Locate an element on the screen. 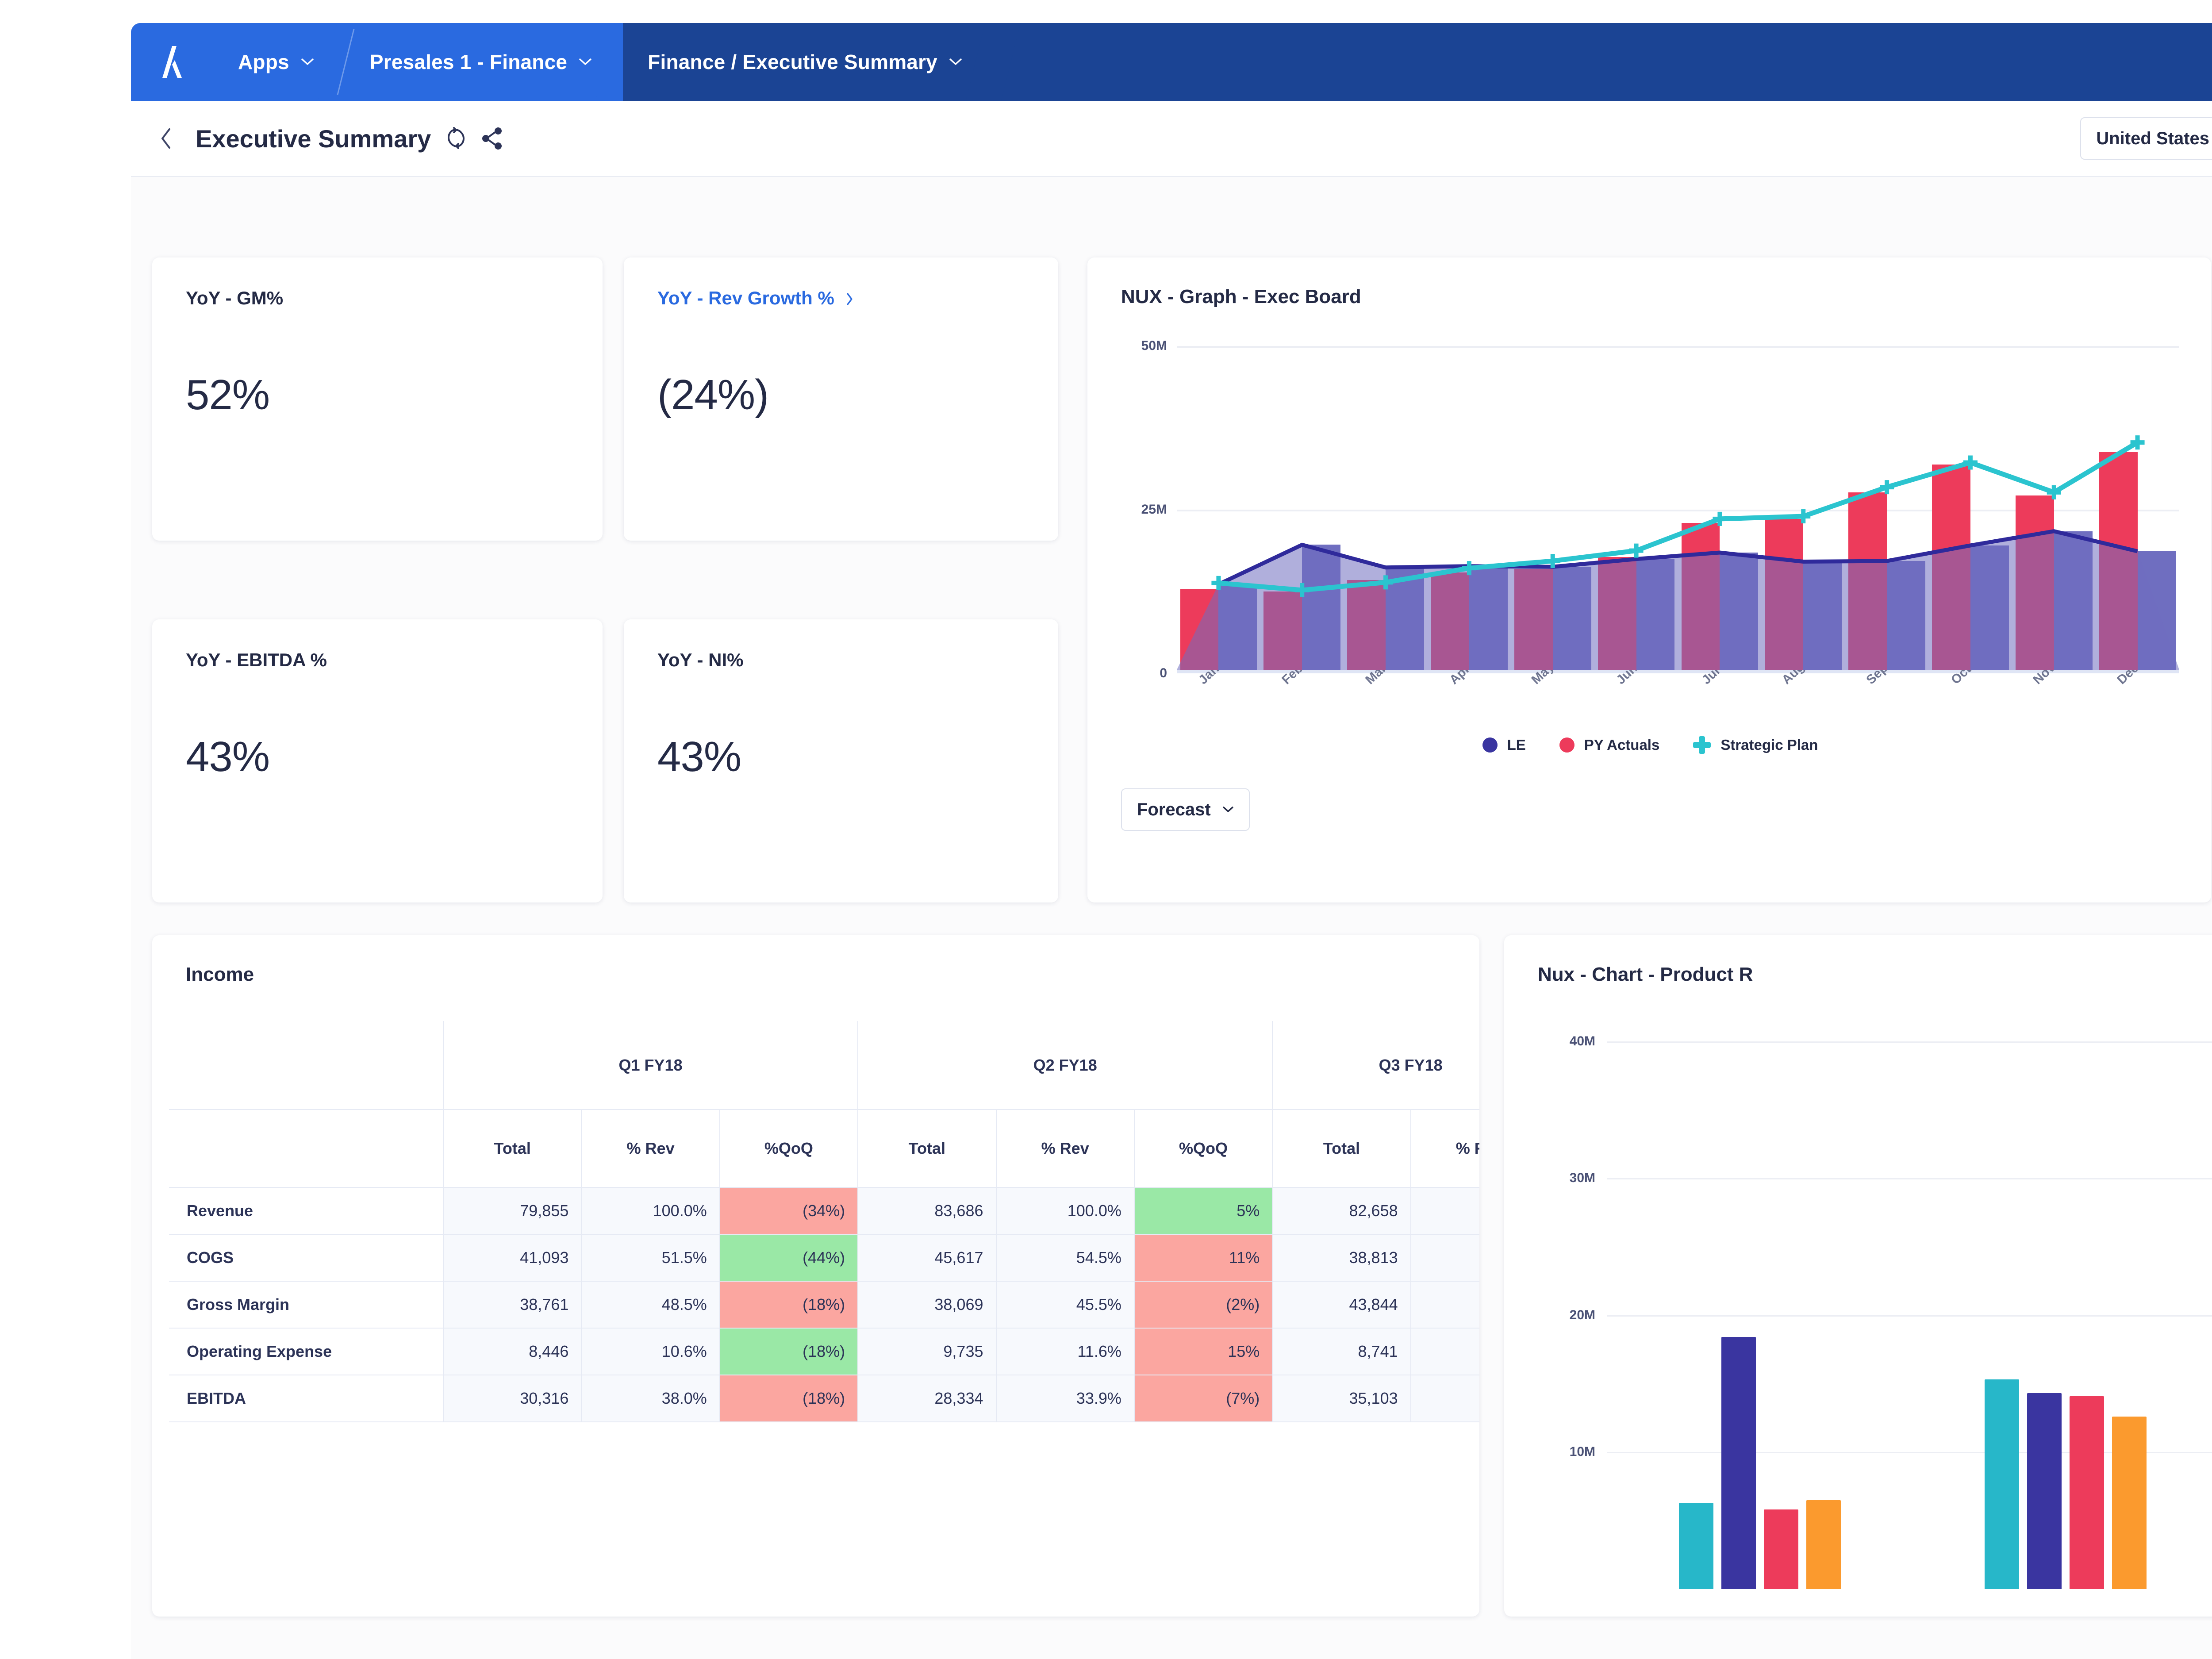 This screenshot has width=2212, height=1659. income-cell: 42.5% is located at coordinates (1445, 1399).